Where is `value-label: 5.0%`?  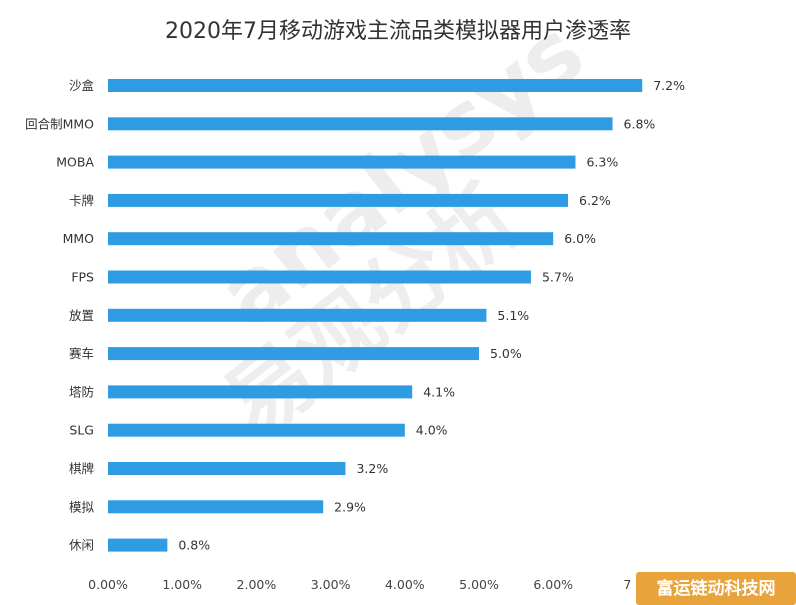
value-label: 5.0% is located at coordinates (506, 353).